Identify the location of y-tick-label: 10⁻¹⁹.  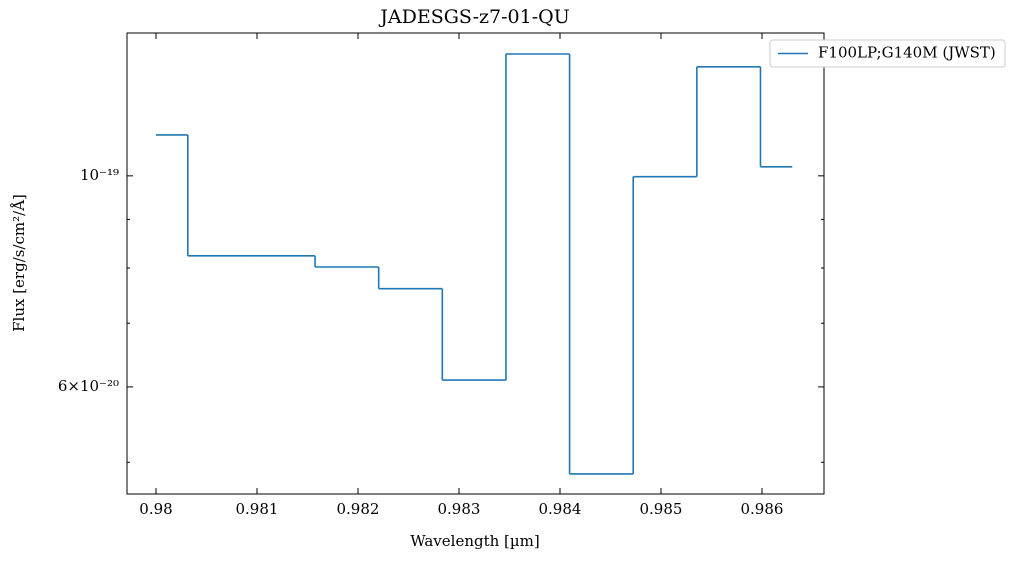
(99, 175).